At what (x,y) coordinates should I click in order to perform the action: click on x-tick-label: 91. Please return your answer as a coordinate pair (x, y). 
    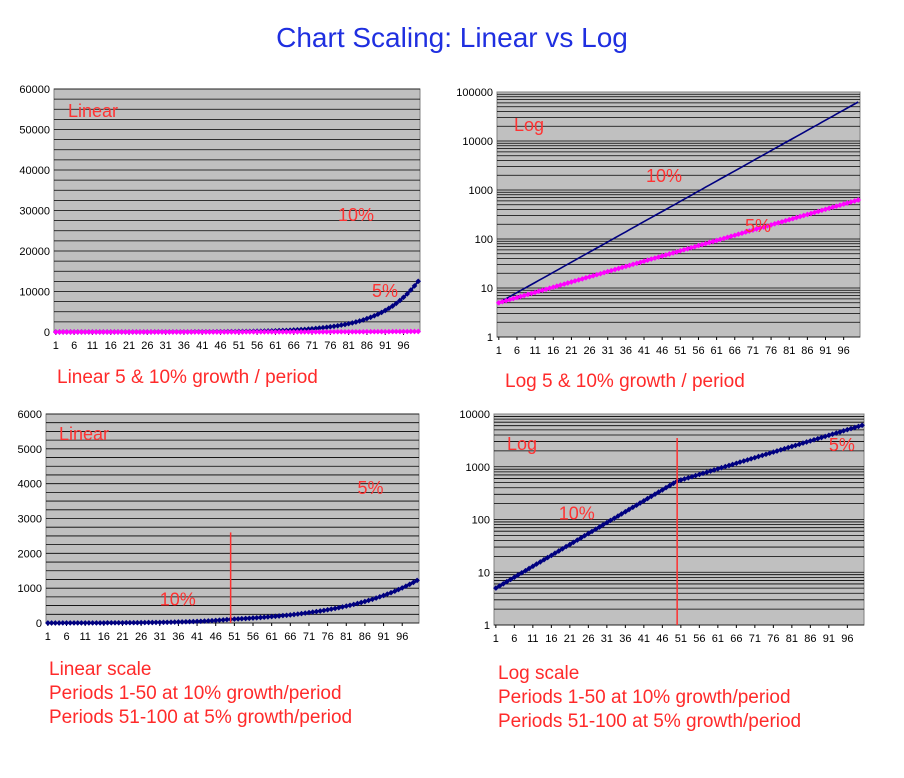
    Looking at the image, I should click on (829, 639).